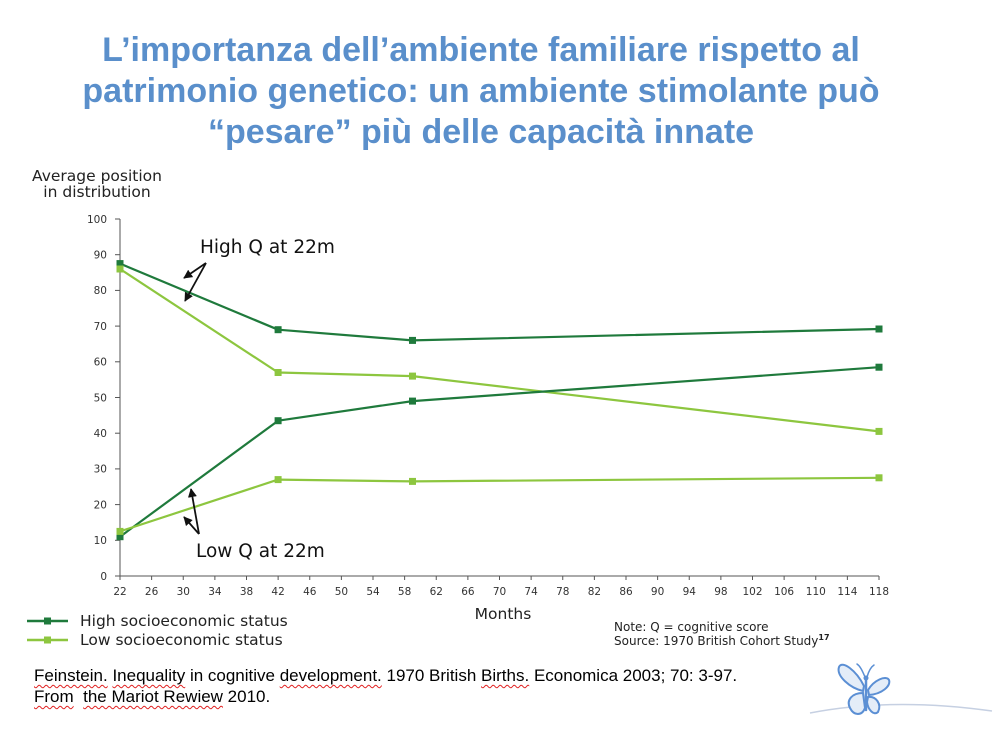  I want to click on x-tick-label: 118, so click(879, 592).